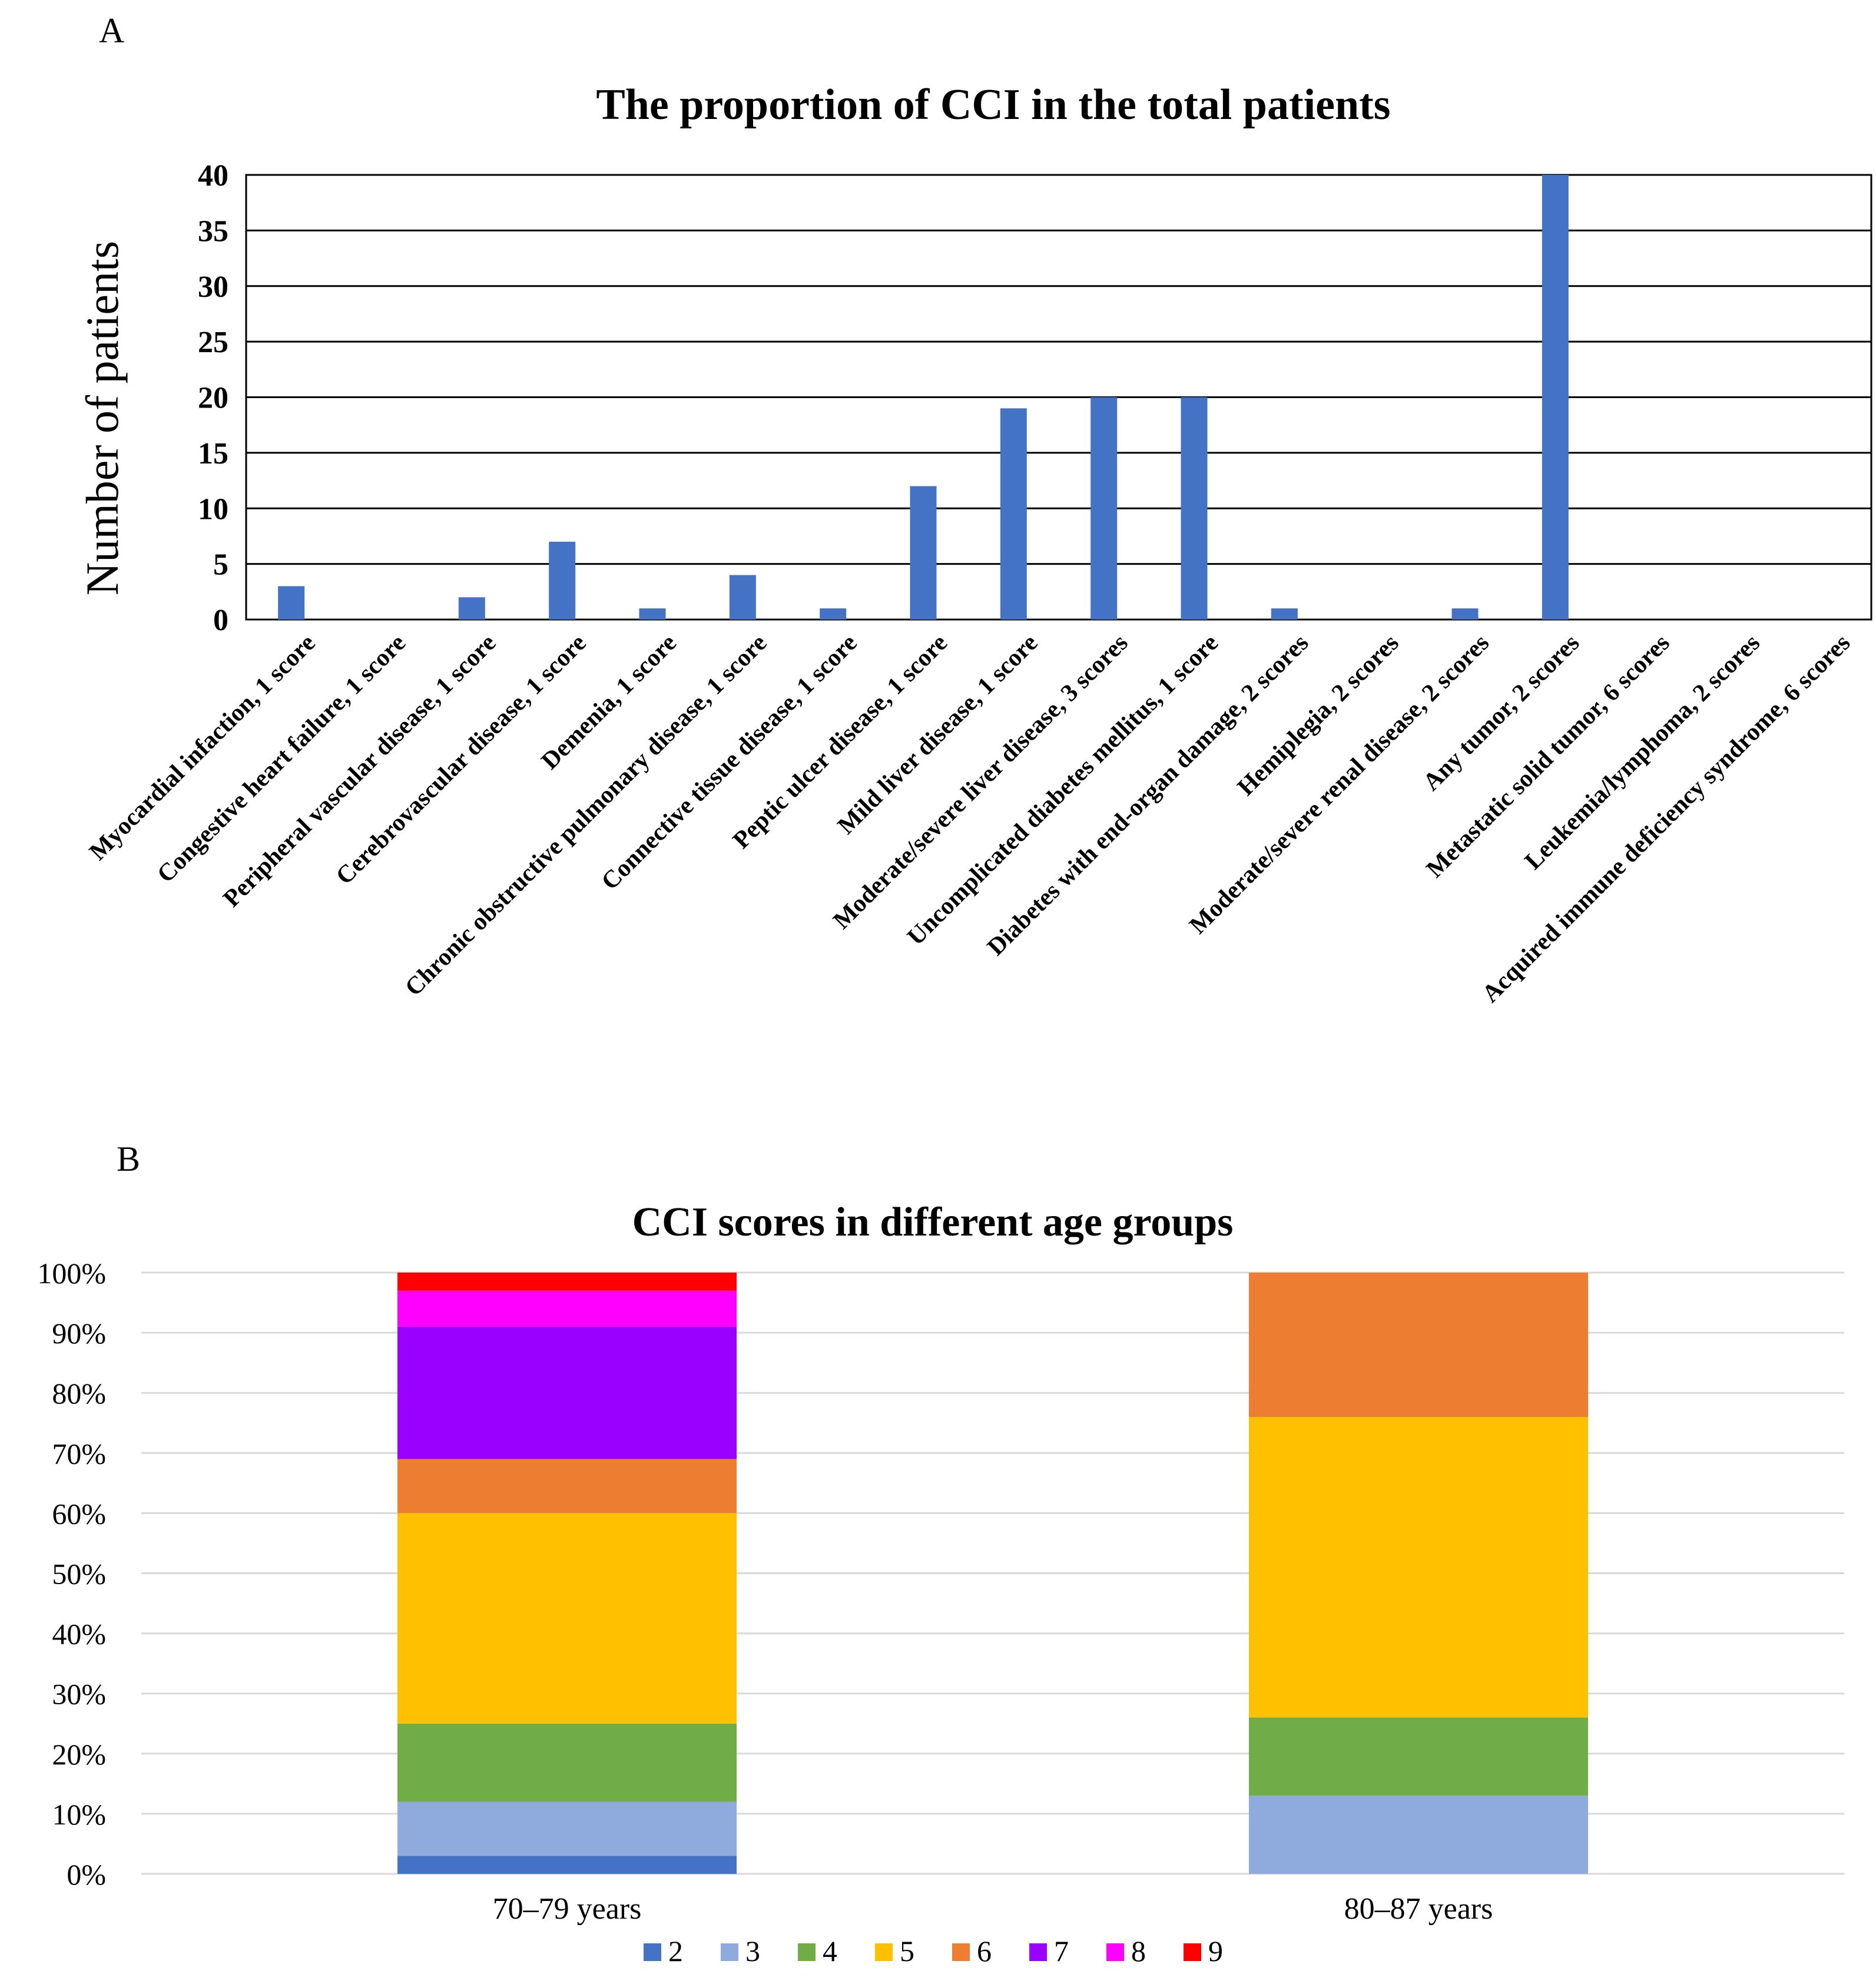 Image resolution: width=1876 pixels, height=1984 pixels. Describe the element at coordinates (213, 399) in the screenshot. I see `y-tick-label-a: 20` at that location.